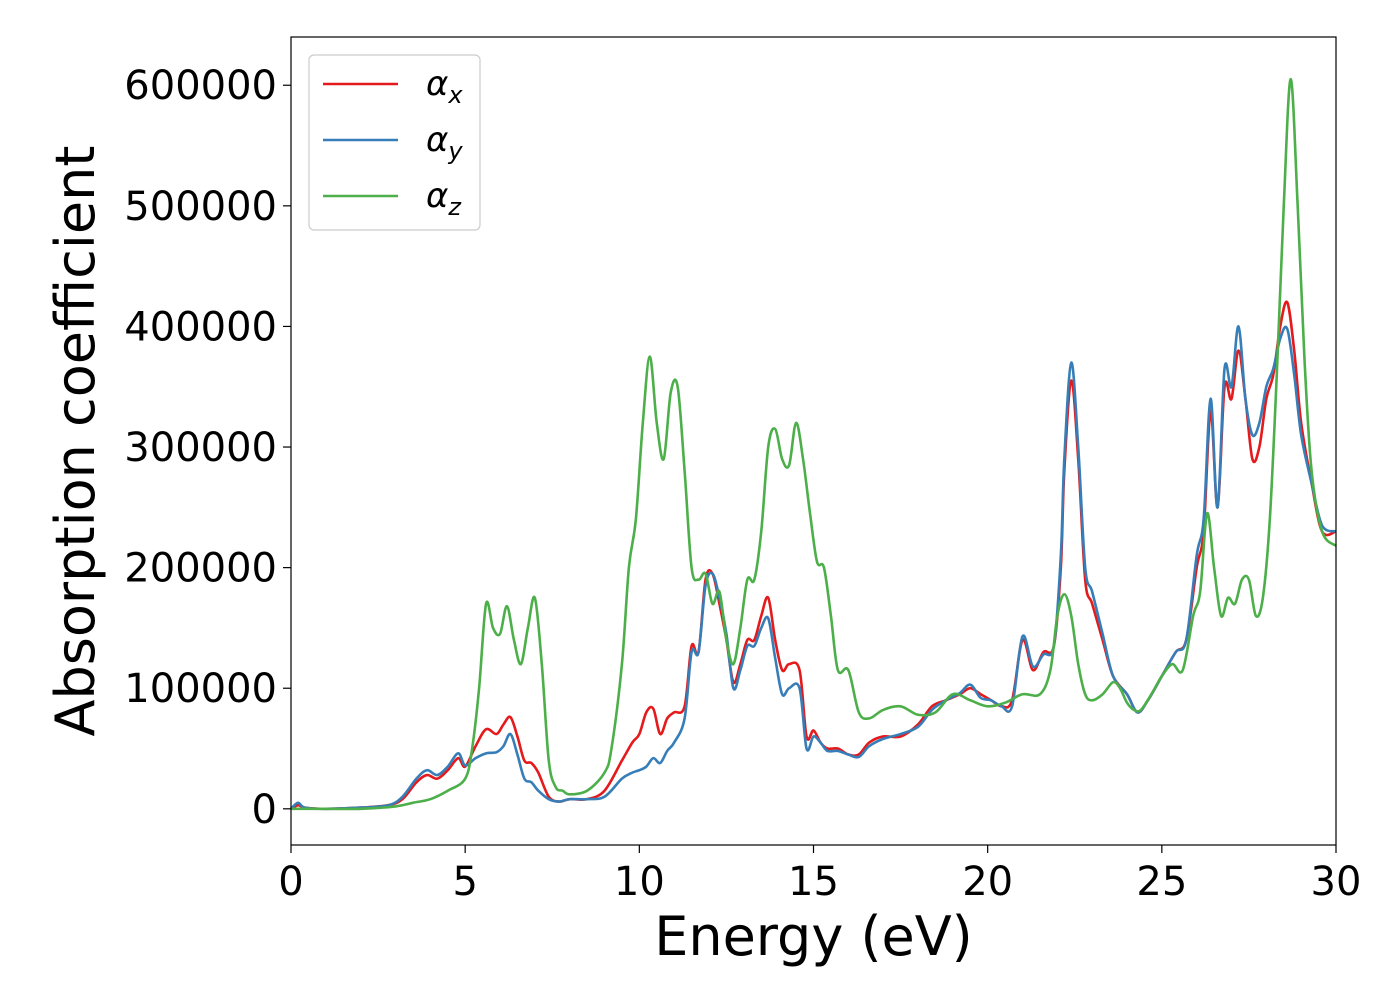  What do you see at coordinates (444, 142) in the screenshot?
I see `legend-label-y: αy` at bounding box center [444, 142].